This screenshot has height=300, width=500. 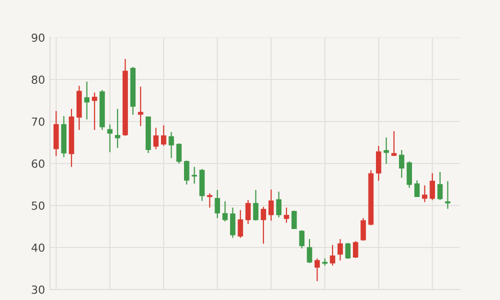 I want to click on y-tick-label: 90, so click(x=38, y=37).